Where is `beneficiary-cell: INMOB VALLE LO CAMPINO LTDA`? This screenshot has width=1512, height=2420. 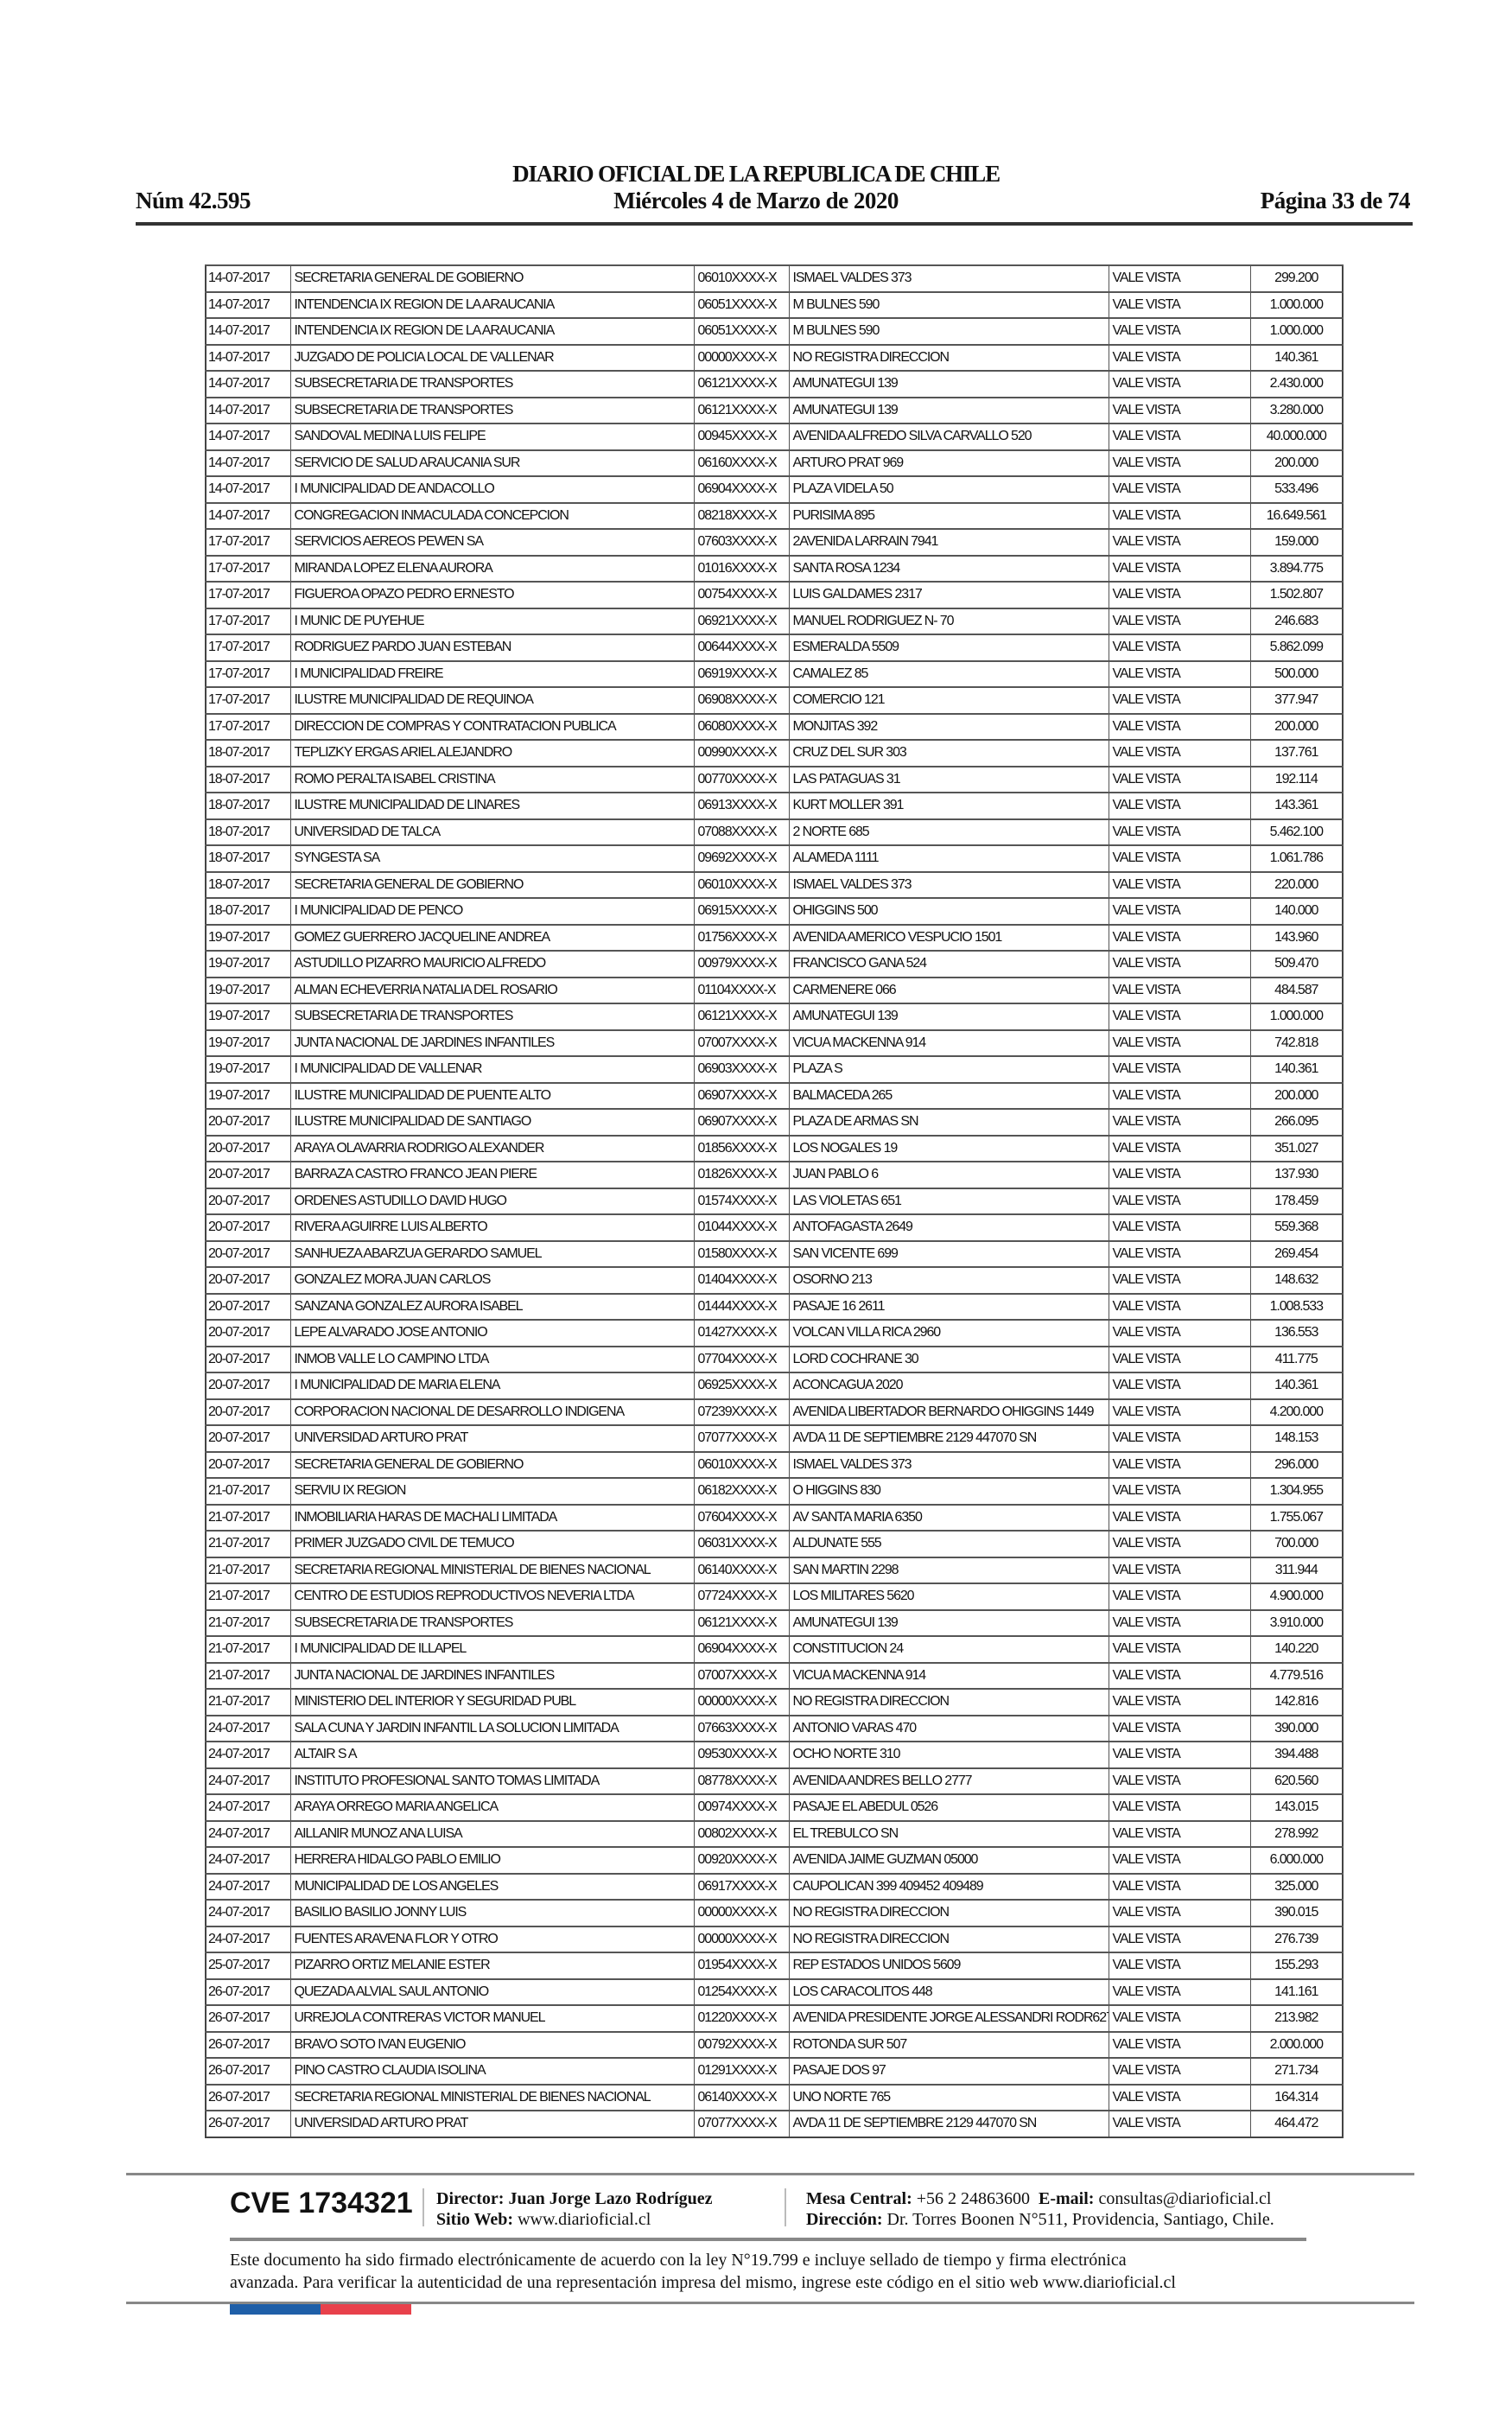 beneficiary-cell: INMOB VALLE LO CAMPINO LTDA is located at coordinates (492, 1359).